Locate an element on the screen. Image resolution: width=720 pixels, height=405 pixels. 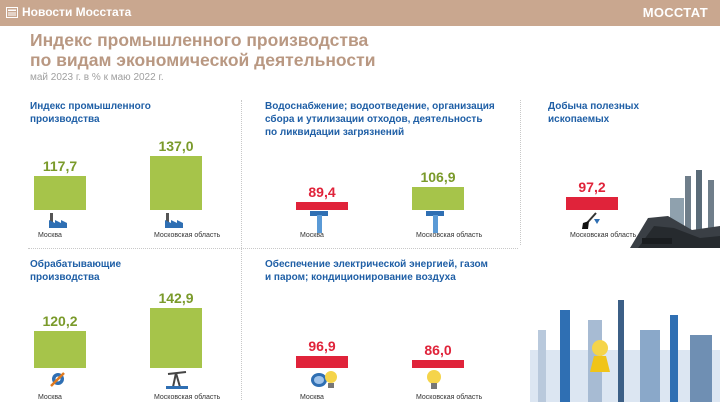
logo: МОССТАТ is located at coordinates (675, 12).